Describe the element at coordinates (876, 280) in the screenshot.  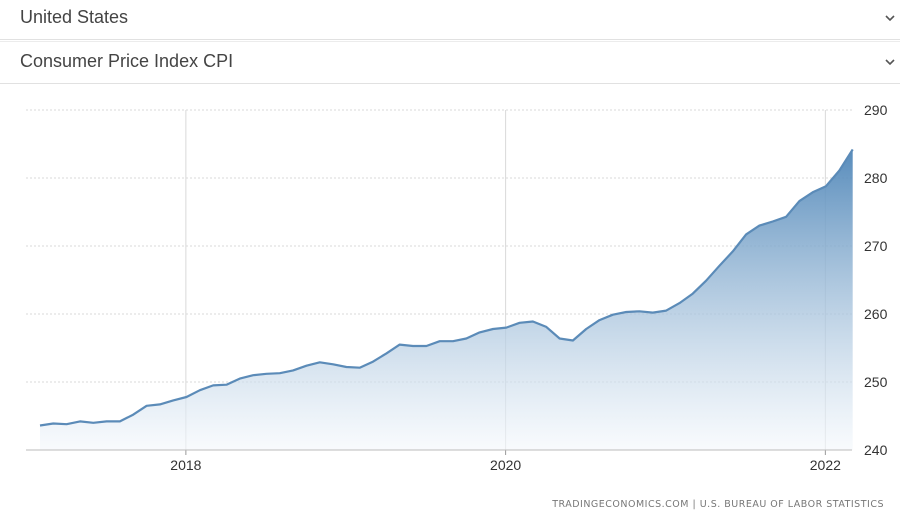
I see `y-axis: 240 250 260 270 280 290` at that location.